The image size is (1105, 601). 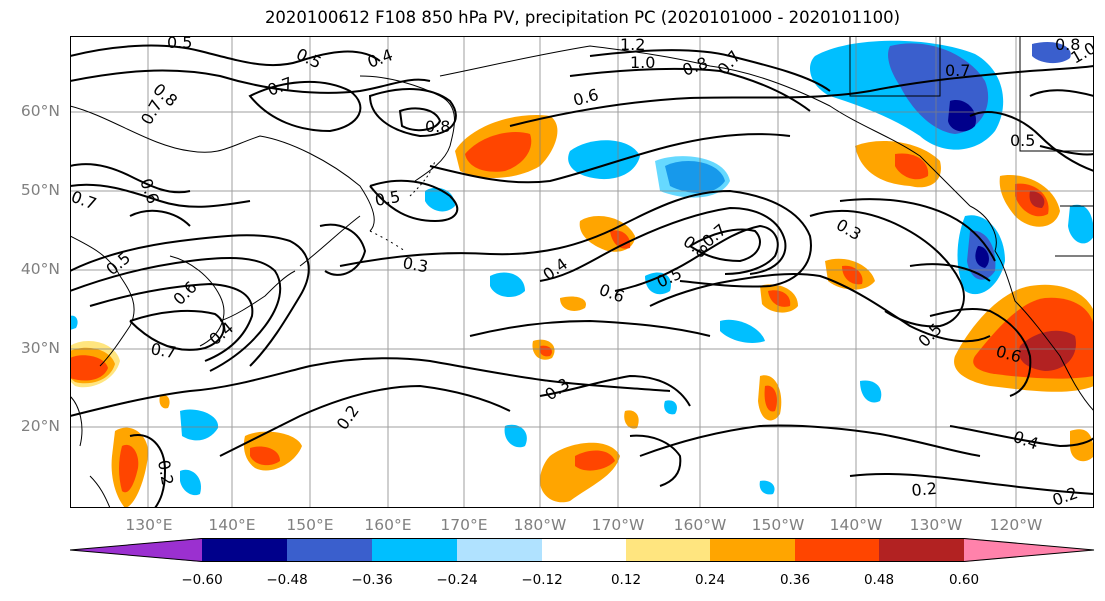 I want to click on lon-label: 170°W, so click(x=618, y=525).